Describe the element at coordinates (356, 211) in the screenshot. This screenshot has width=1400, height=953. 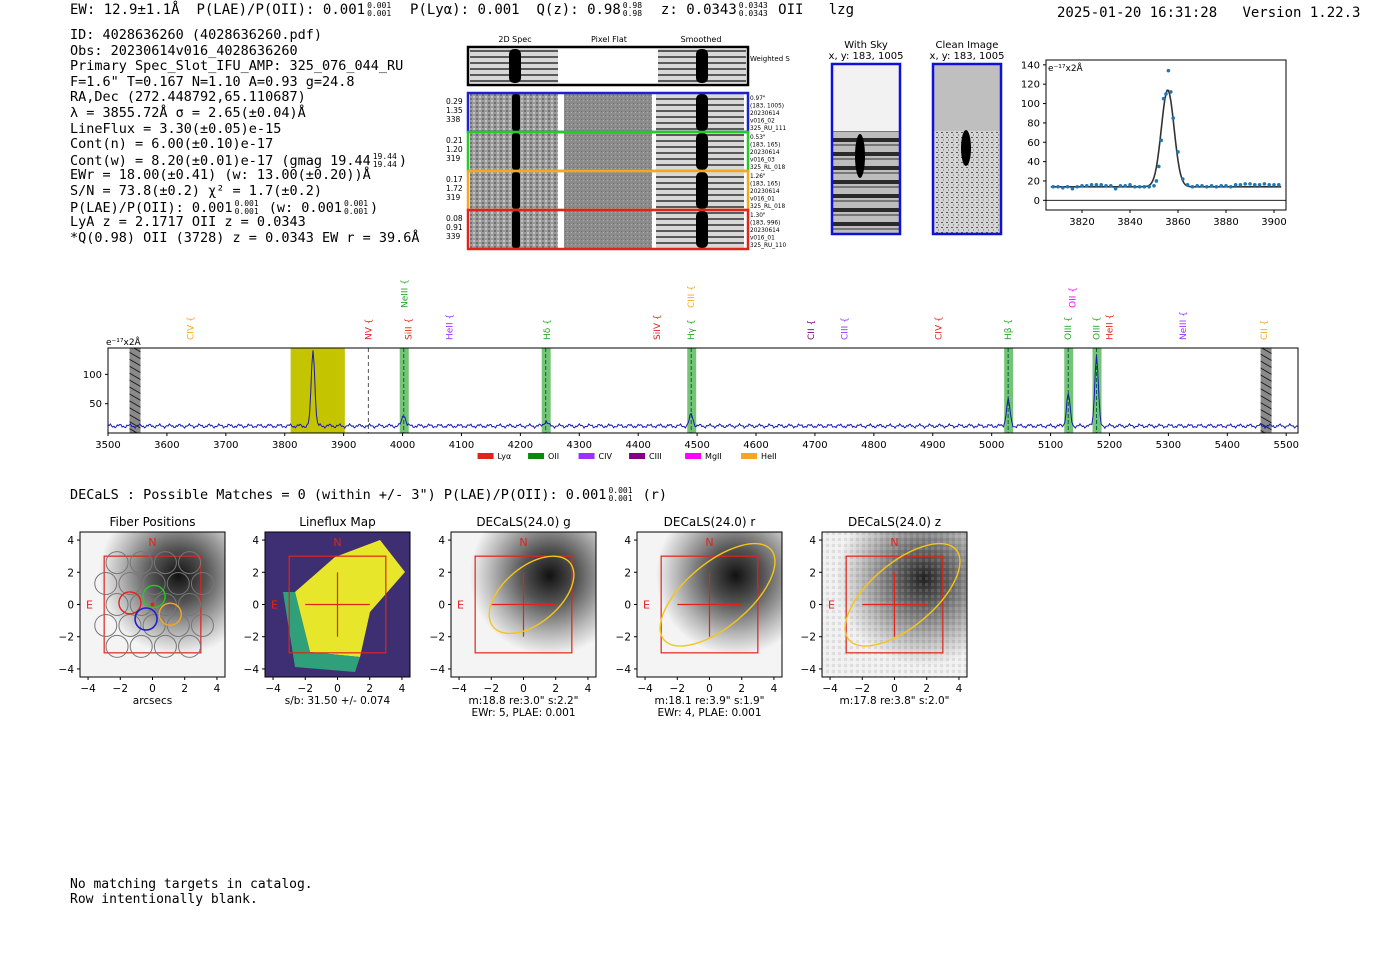
I see `plae-w-lo: 0.001` at that location.